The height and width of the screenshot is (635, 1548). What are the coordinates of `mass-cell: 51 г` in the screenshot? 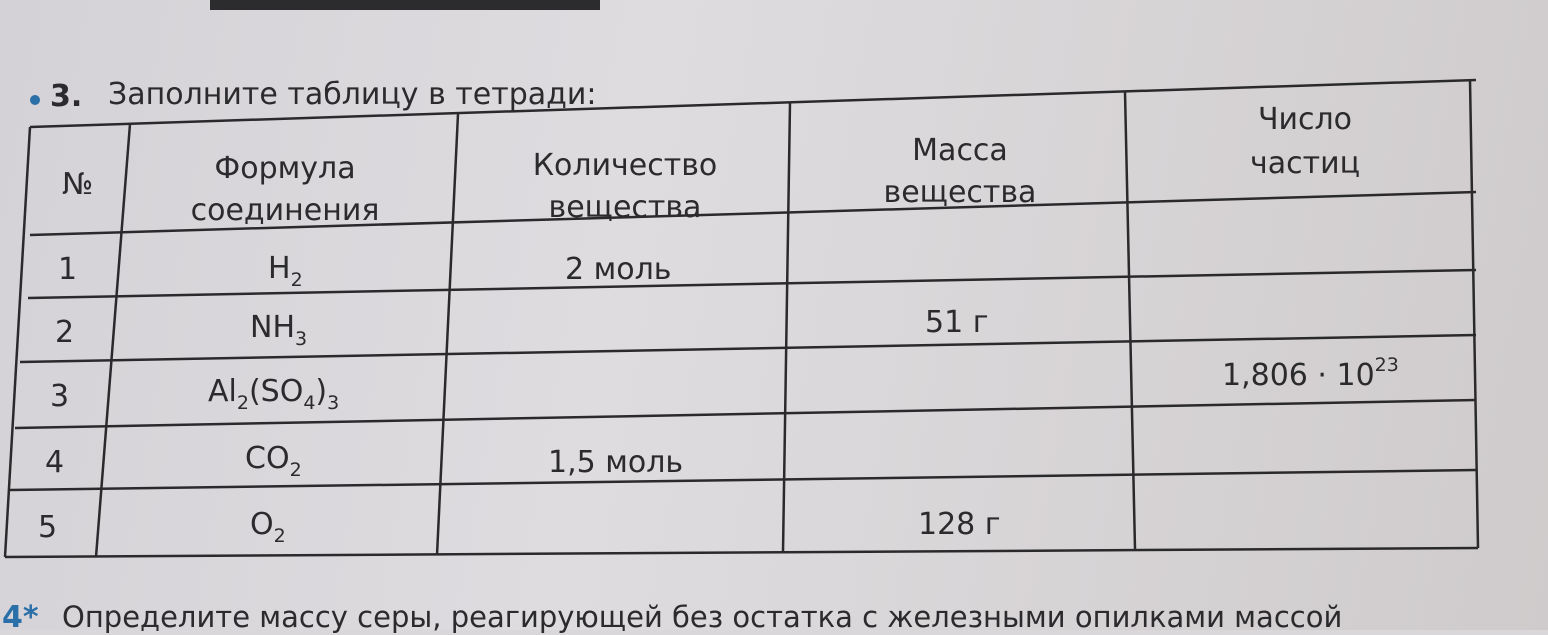 It's located at (957, 322).